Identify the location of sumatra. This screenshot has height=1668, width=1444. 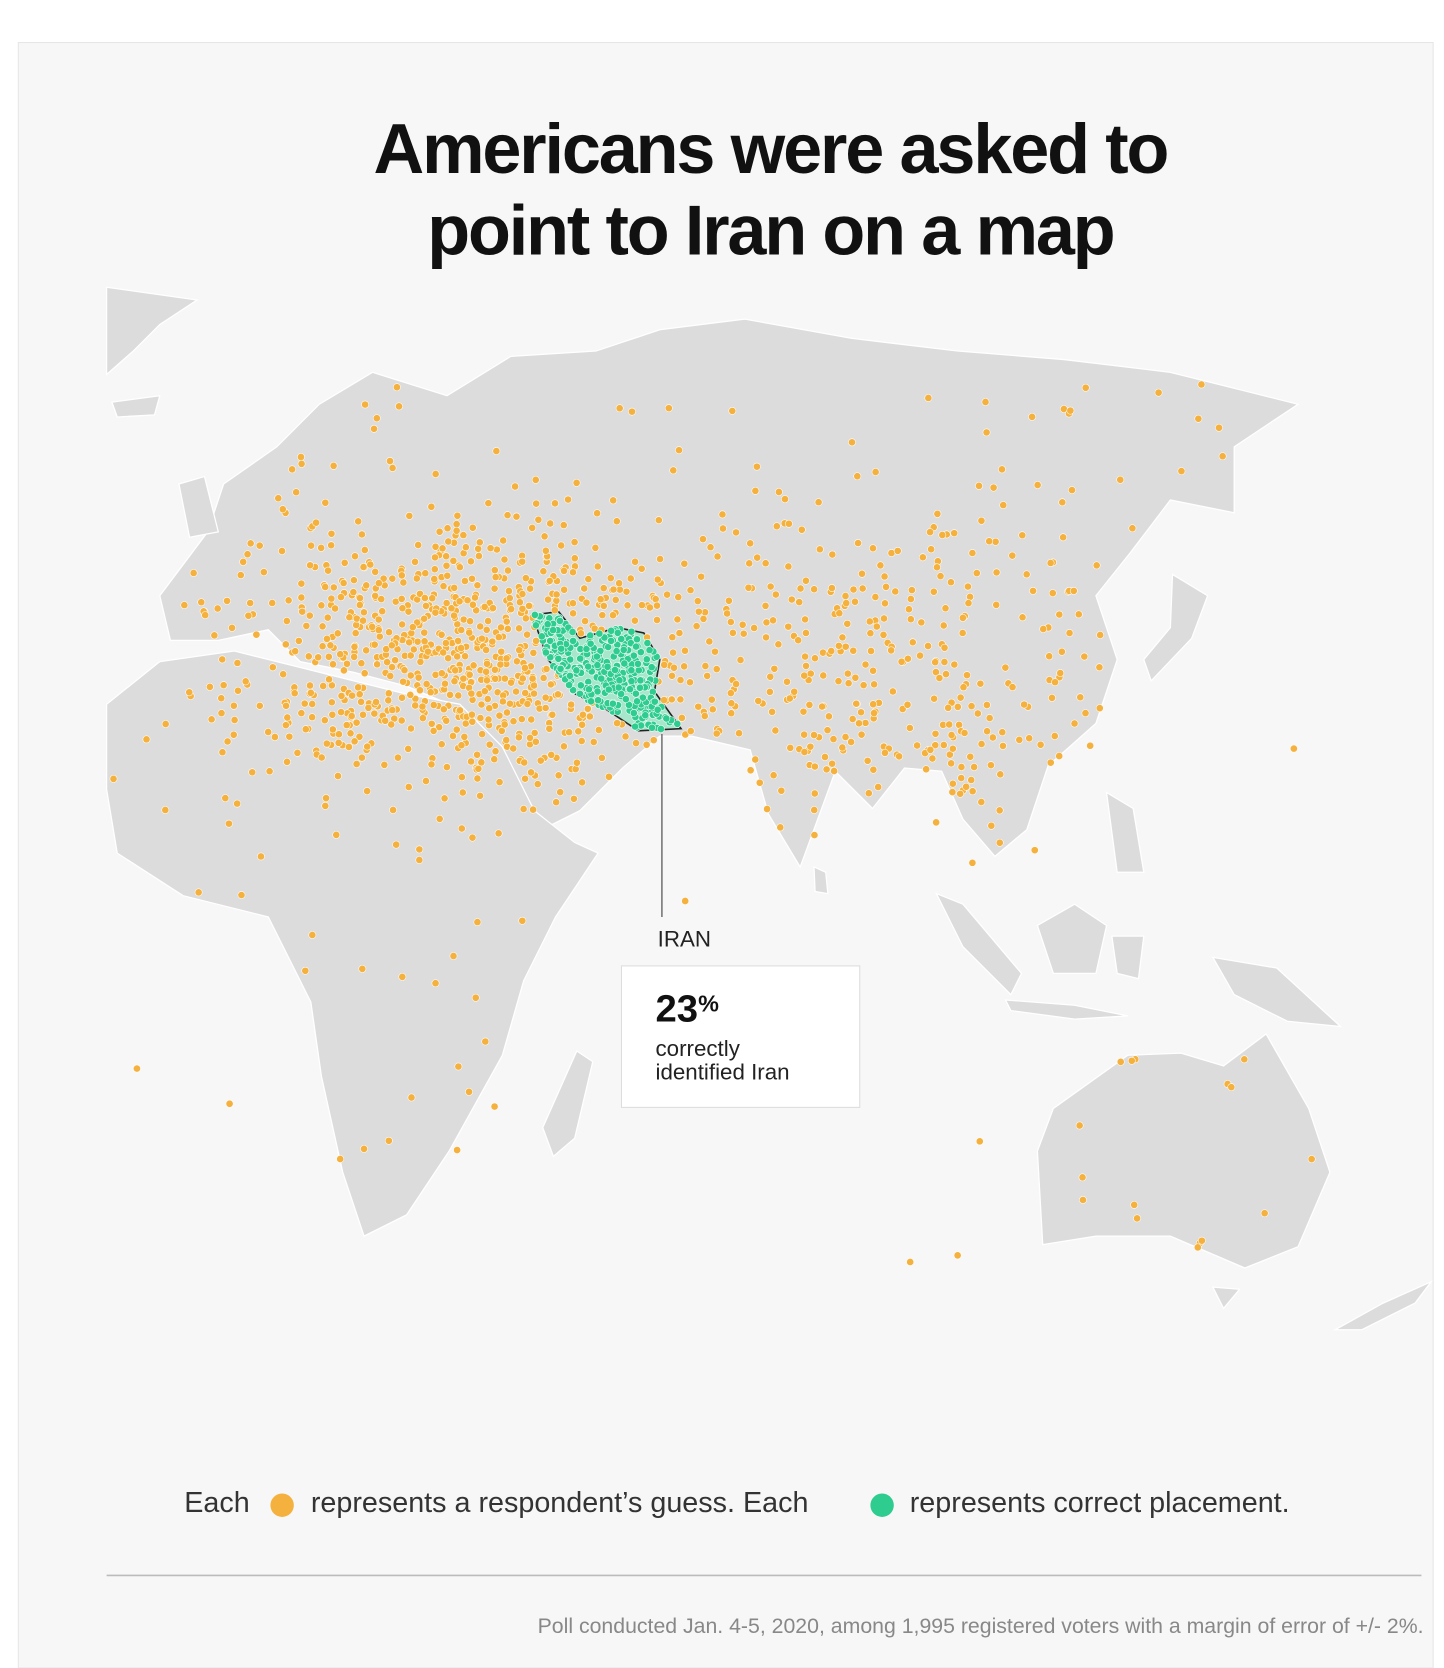
(979, 944).